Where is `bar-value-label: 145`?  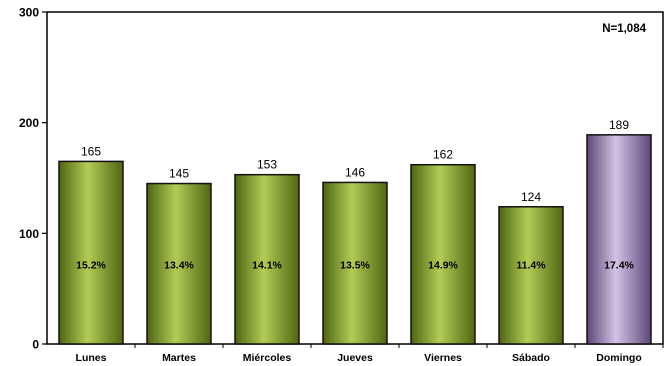 bar-value-label: 145 is located at coordinates (179, 174).